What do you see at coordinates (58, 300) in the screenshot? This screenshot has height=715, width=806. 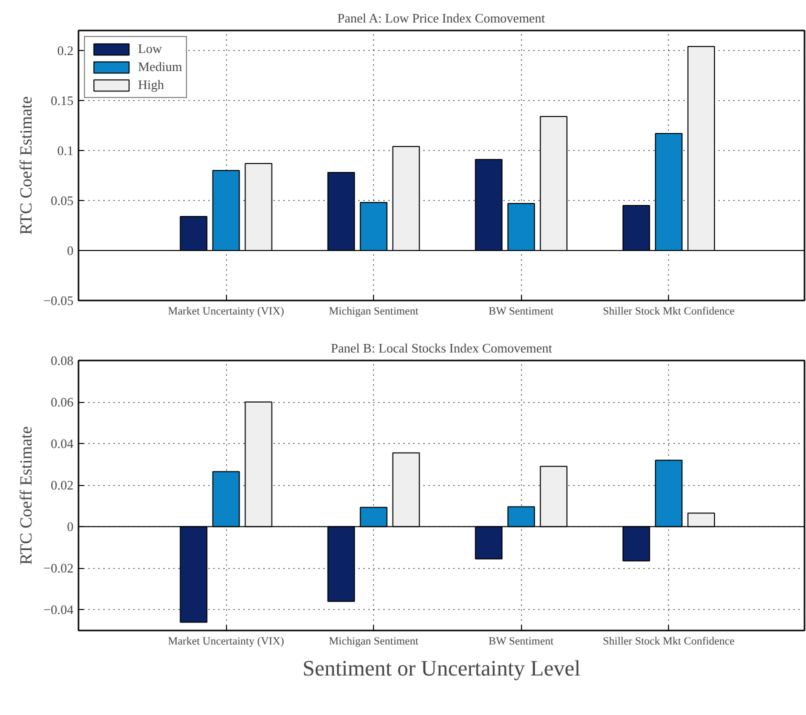 I see `y-tick-label: −0.05` at bounding box center [58, 300].